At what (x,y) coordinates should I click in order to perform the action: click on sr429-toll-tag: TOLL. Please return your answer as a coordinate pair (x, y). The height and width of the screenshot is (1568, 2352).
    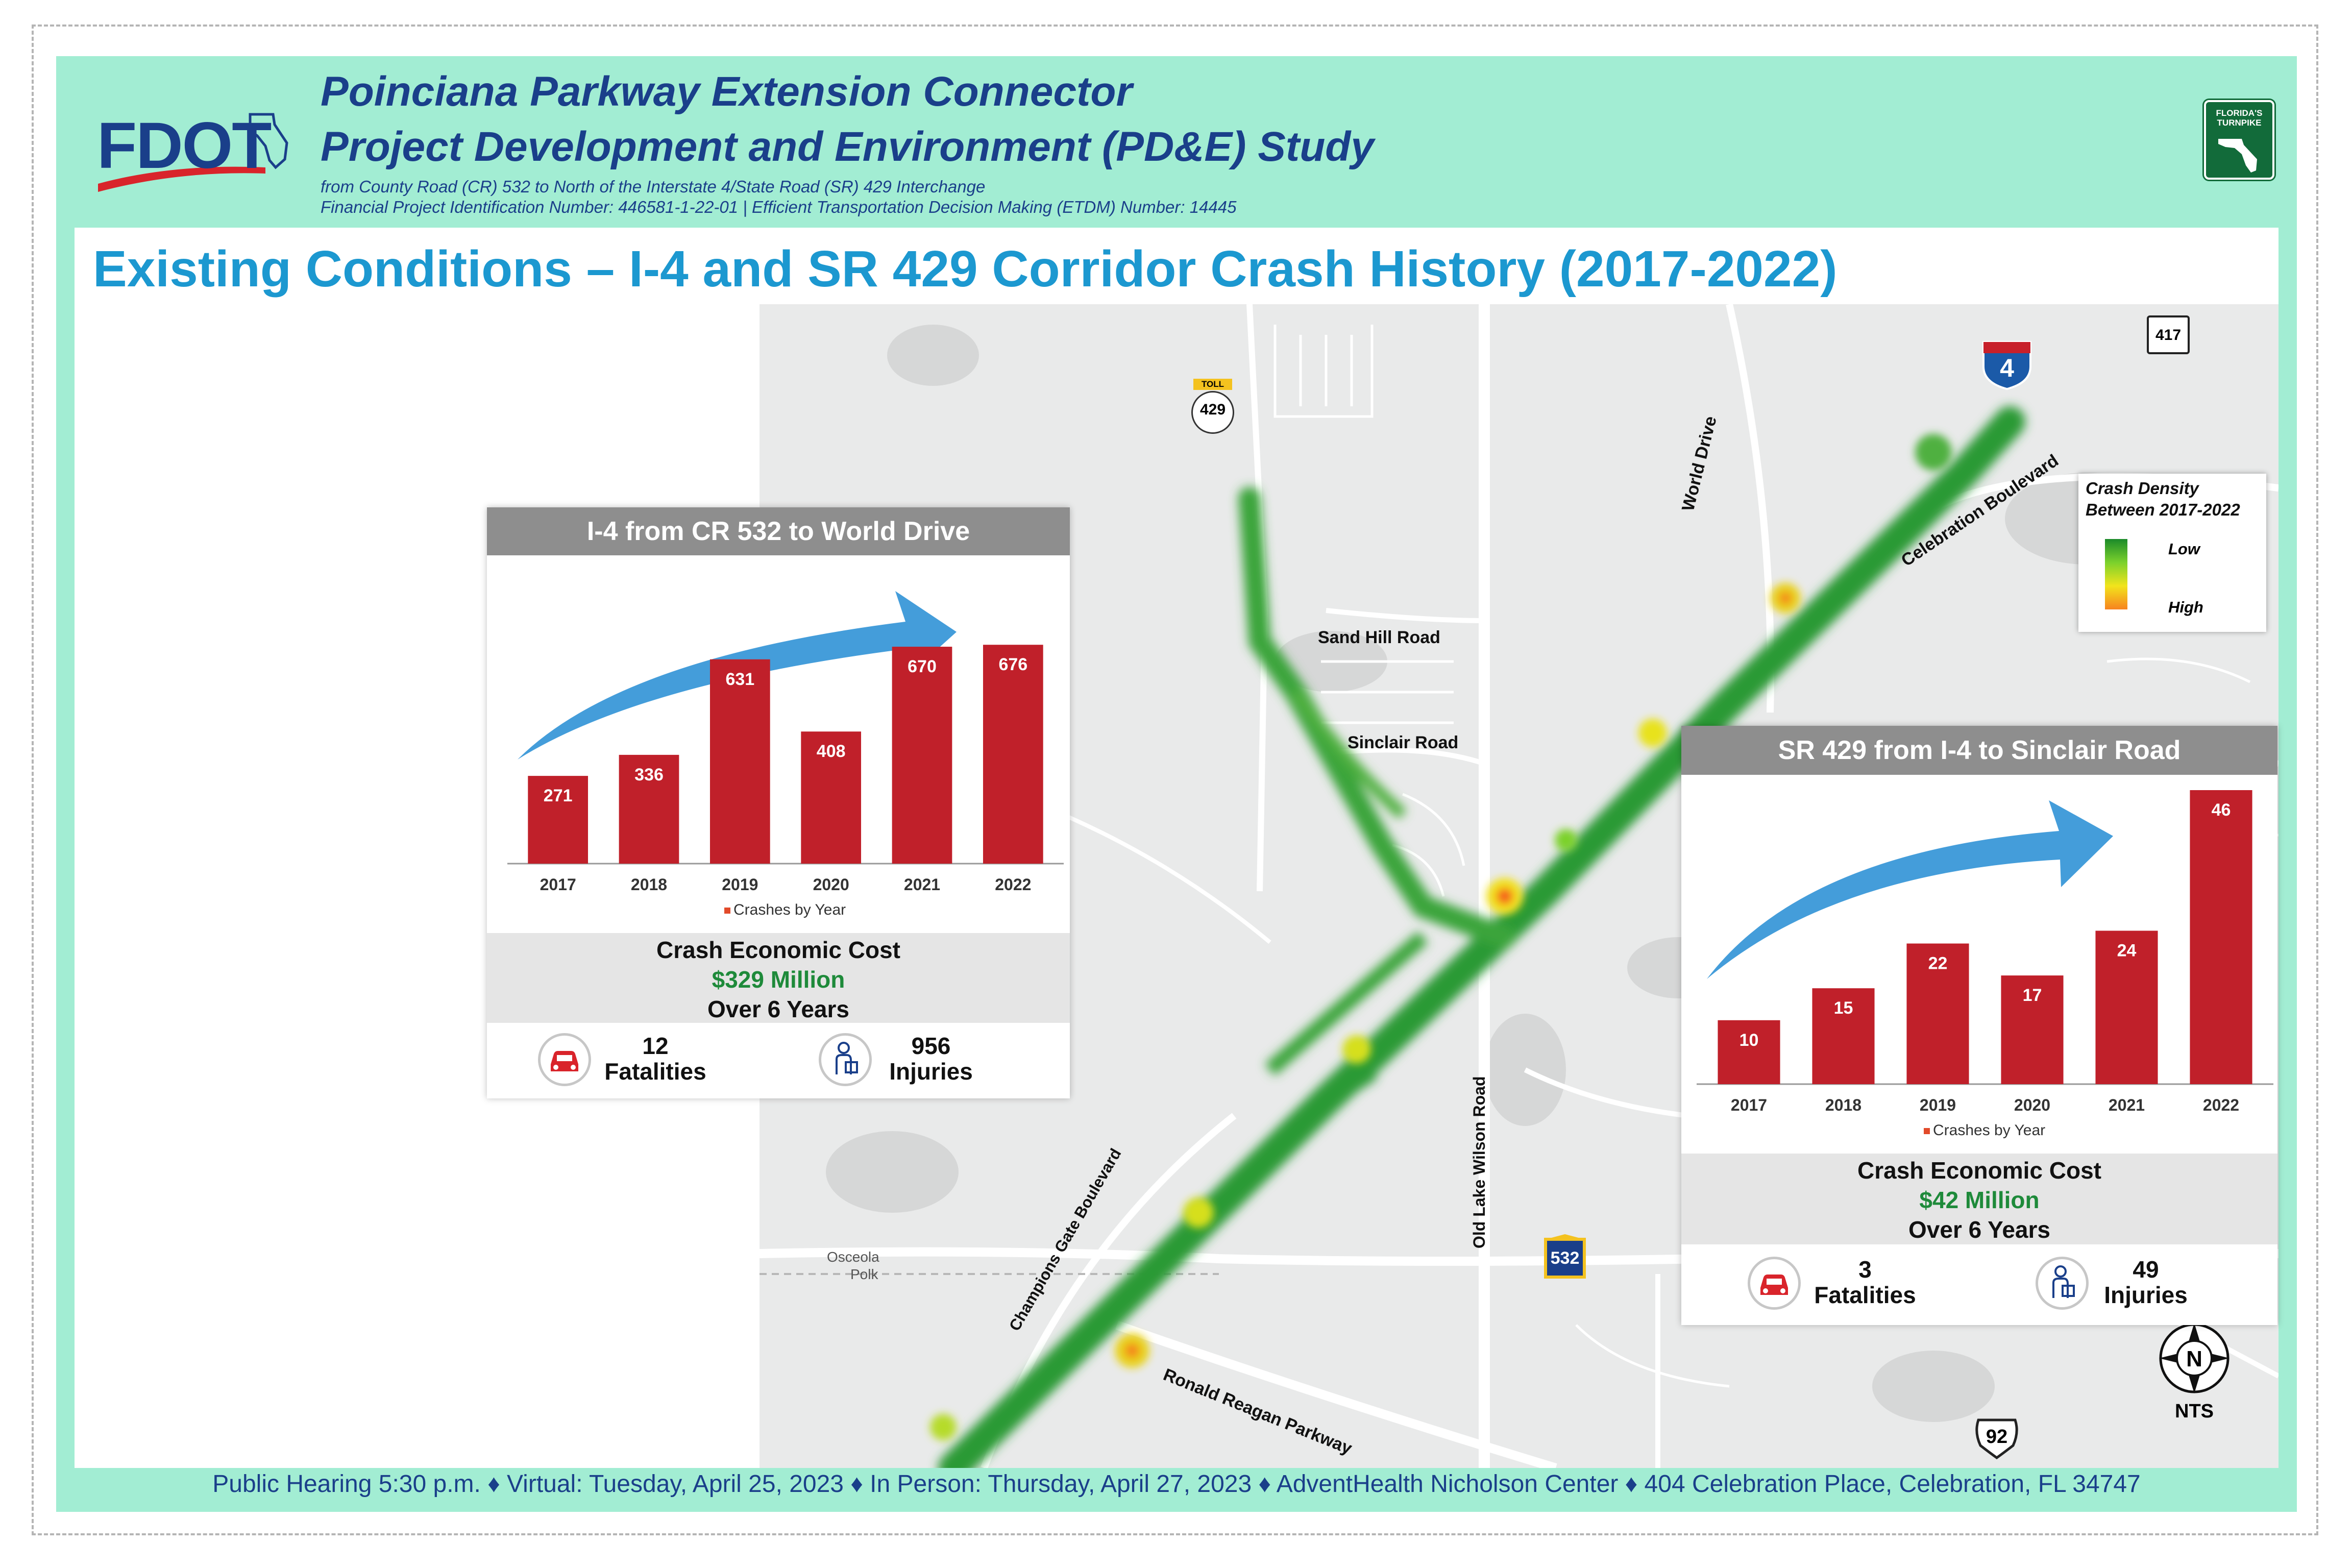
    Looking at the image, I should click on (1212, 384).